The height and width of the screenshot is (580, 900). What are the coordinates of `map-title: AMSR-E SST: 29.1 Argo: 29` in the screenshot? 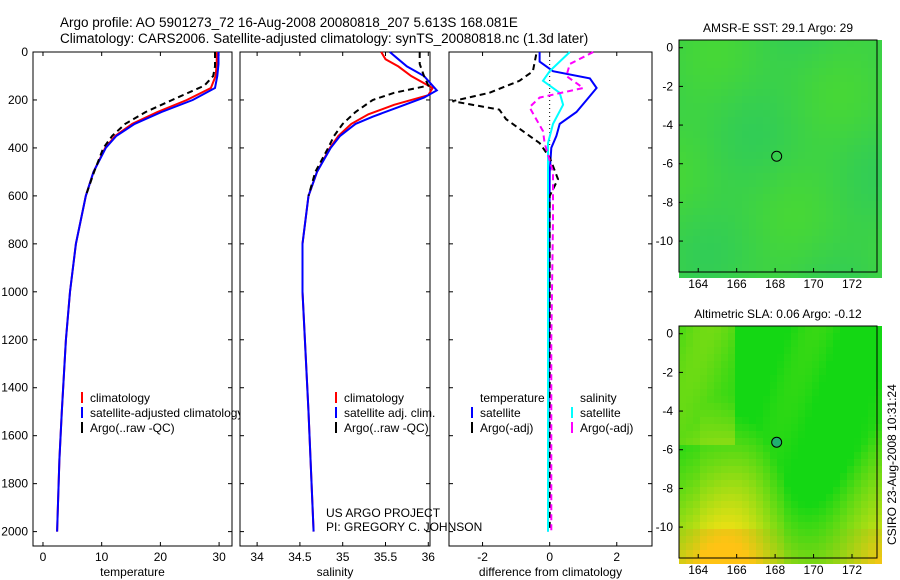 It's located at (778, 28).